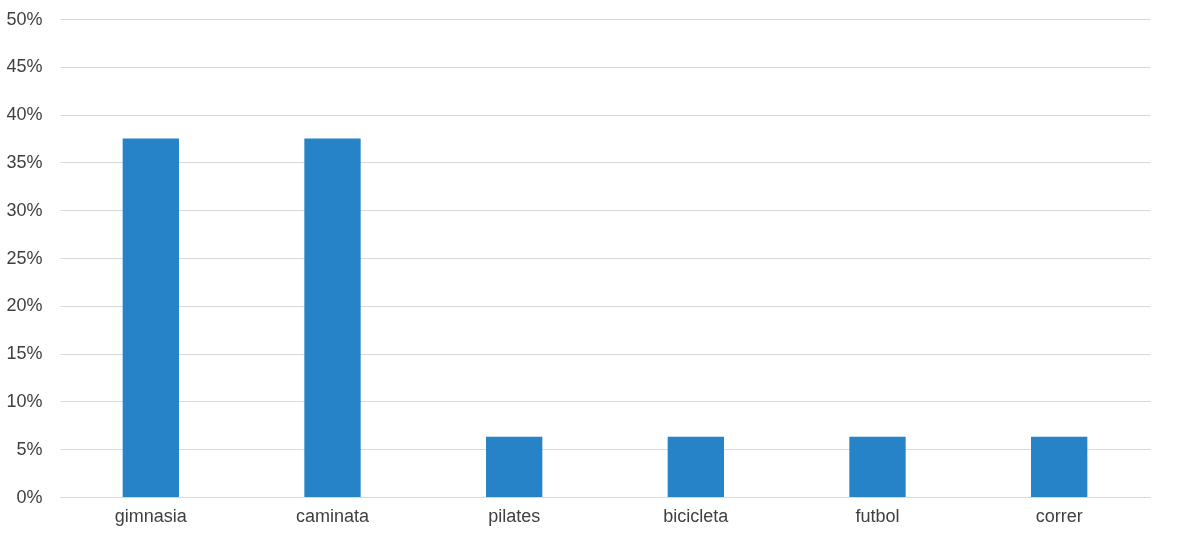 Image resolution: width=1189 pixels, height=550 pixels. I want to click on y-tick-label: 35%, so click(24, 161).